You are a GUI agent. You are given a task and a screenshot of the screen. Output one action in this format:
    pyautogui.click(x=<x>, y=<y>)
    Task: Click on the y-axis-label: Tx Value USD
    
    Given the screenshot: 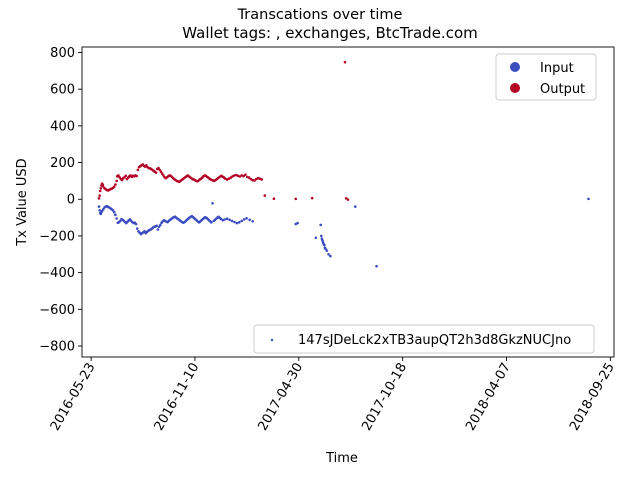 What is the action you would take?
    pyautogui.click(x=22, y=202)
    